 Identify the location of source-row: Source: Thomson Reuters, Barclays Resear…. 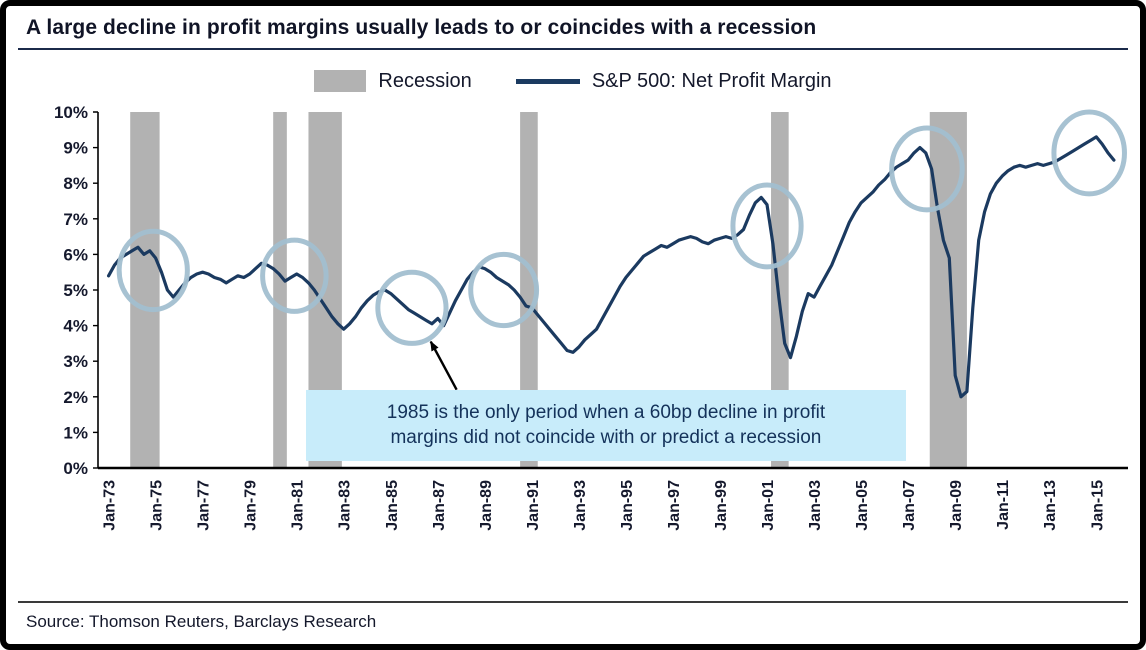
(573, 618).